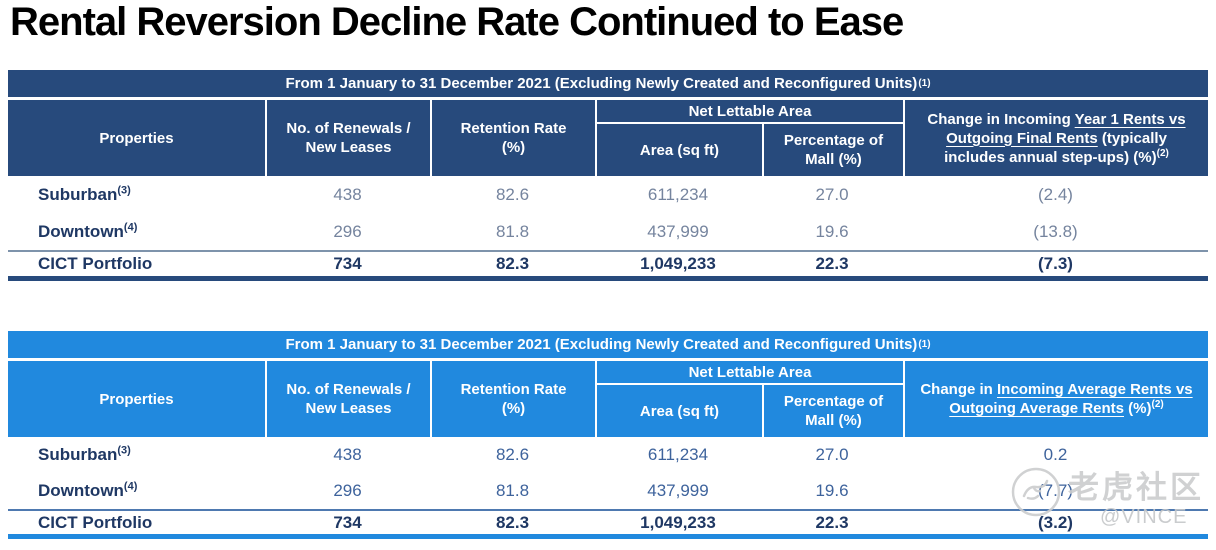  What do you see at coordinates (1055, 522) in the screenshot?
I see `value-change: (3.2)` at bounding box center [1055, 522].